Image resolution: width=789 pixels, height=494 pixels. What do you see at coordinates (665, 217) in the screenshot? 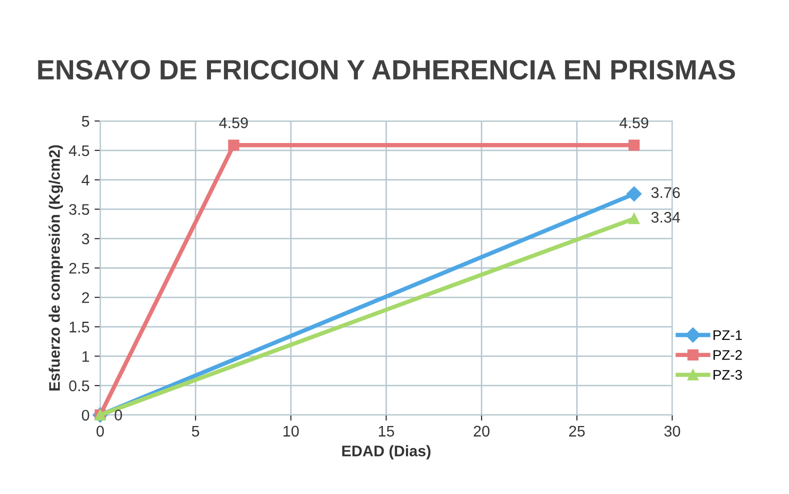
I see `data-label: 3.34` at bounding box center [665, 217].